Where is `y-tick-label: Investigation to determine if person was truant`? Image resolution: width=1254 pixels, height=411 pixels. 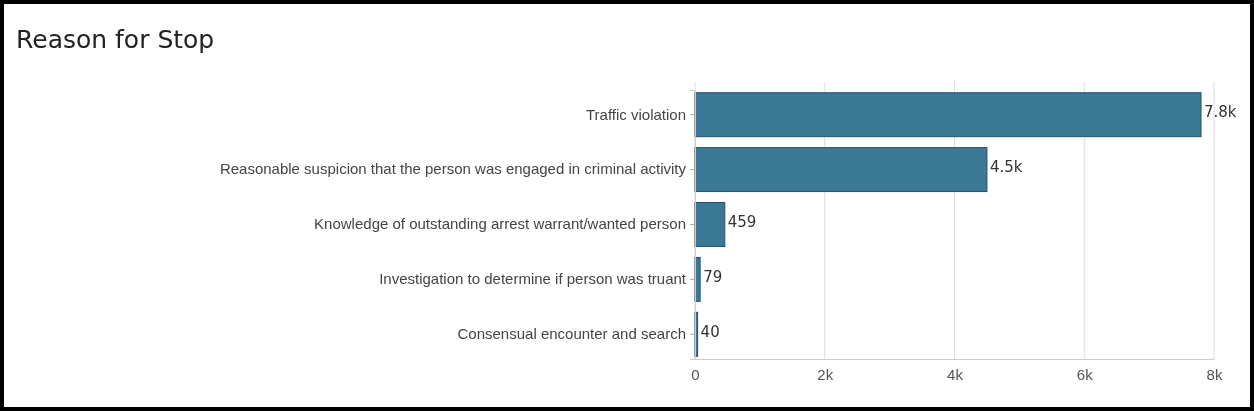 y-tick-label: Investigation to determine if person was truant is located at coordinates (533, 279).